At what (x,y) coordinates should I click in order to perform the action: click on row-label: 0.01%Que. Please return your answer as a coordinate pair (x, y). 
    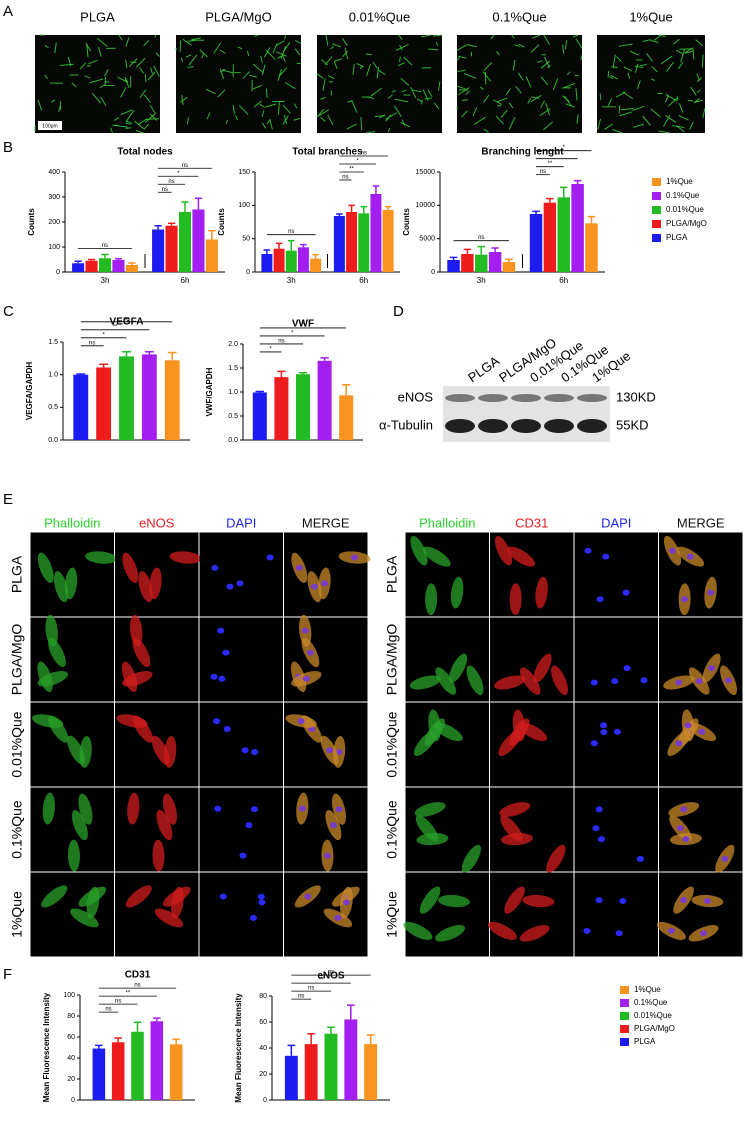
    Looking at the image, I should click on (392, 744).